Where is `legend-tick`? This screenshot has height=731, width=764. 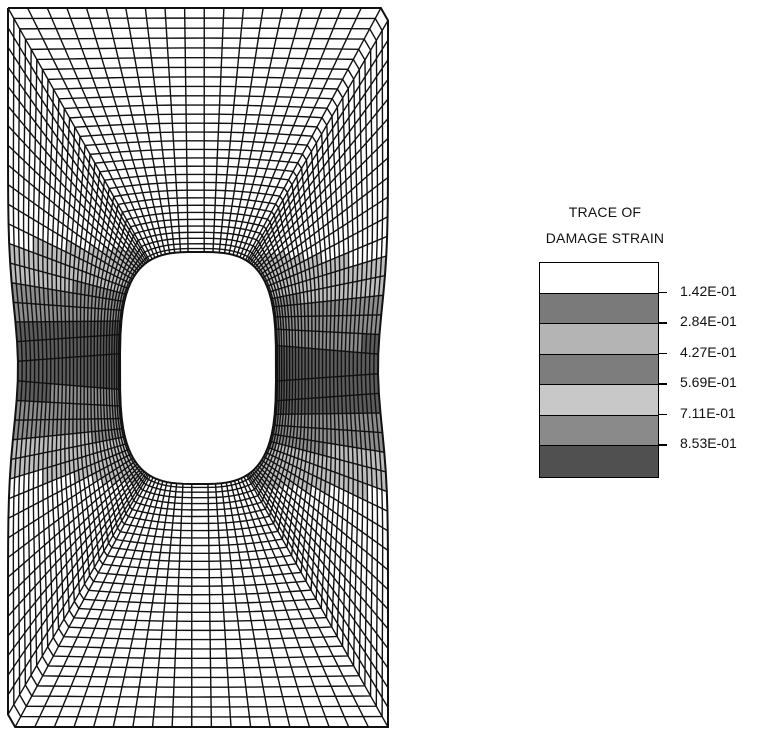 legend-tick is located at coordinates (663, 292).